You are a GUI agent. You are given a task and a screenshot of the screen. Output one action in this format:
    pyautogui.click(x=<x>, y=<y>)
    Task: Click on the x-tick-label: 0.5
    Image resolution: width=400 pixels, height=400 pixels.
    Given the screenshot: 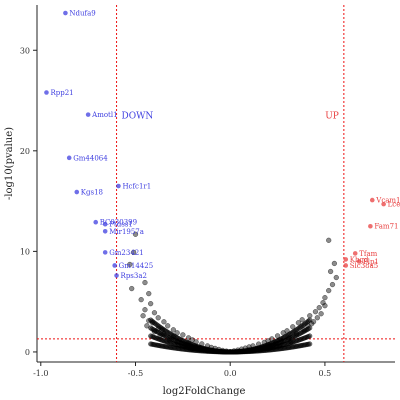 What is the action you would take?
    pyautogui.click(x=325, y=373)
    